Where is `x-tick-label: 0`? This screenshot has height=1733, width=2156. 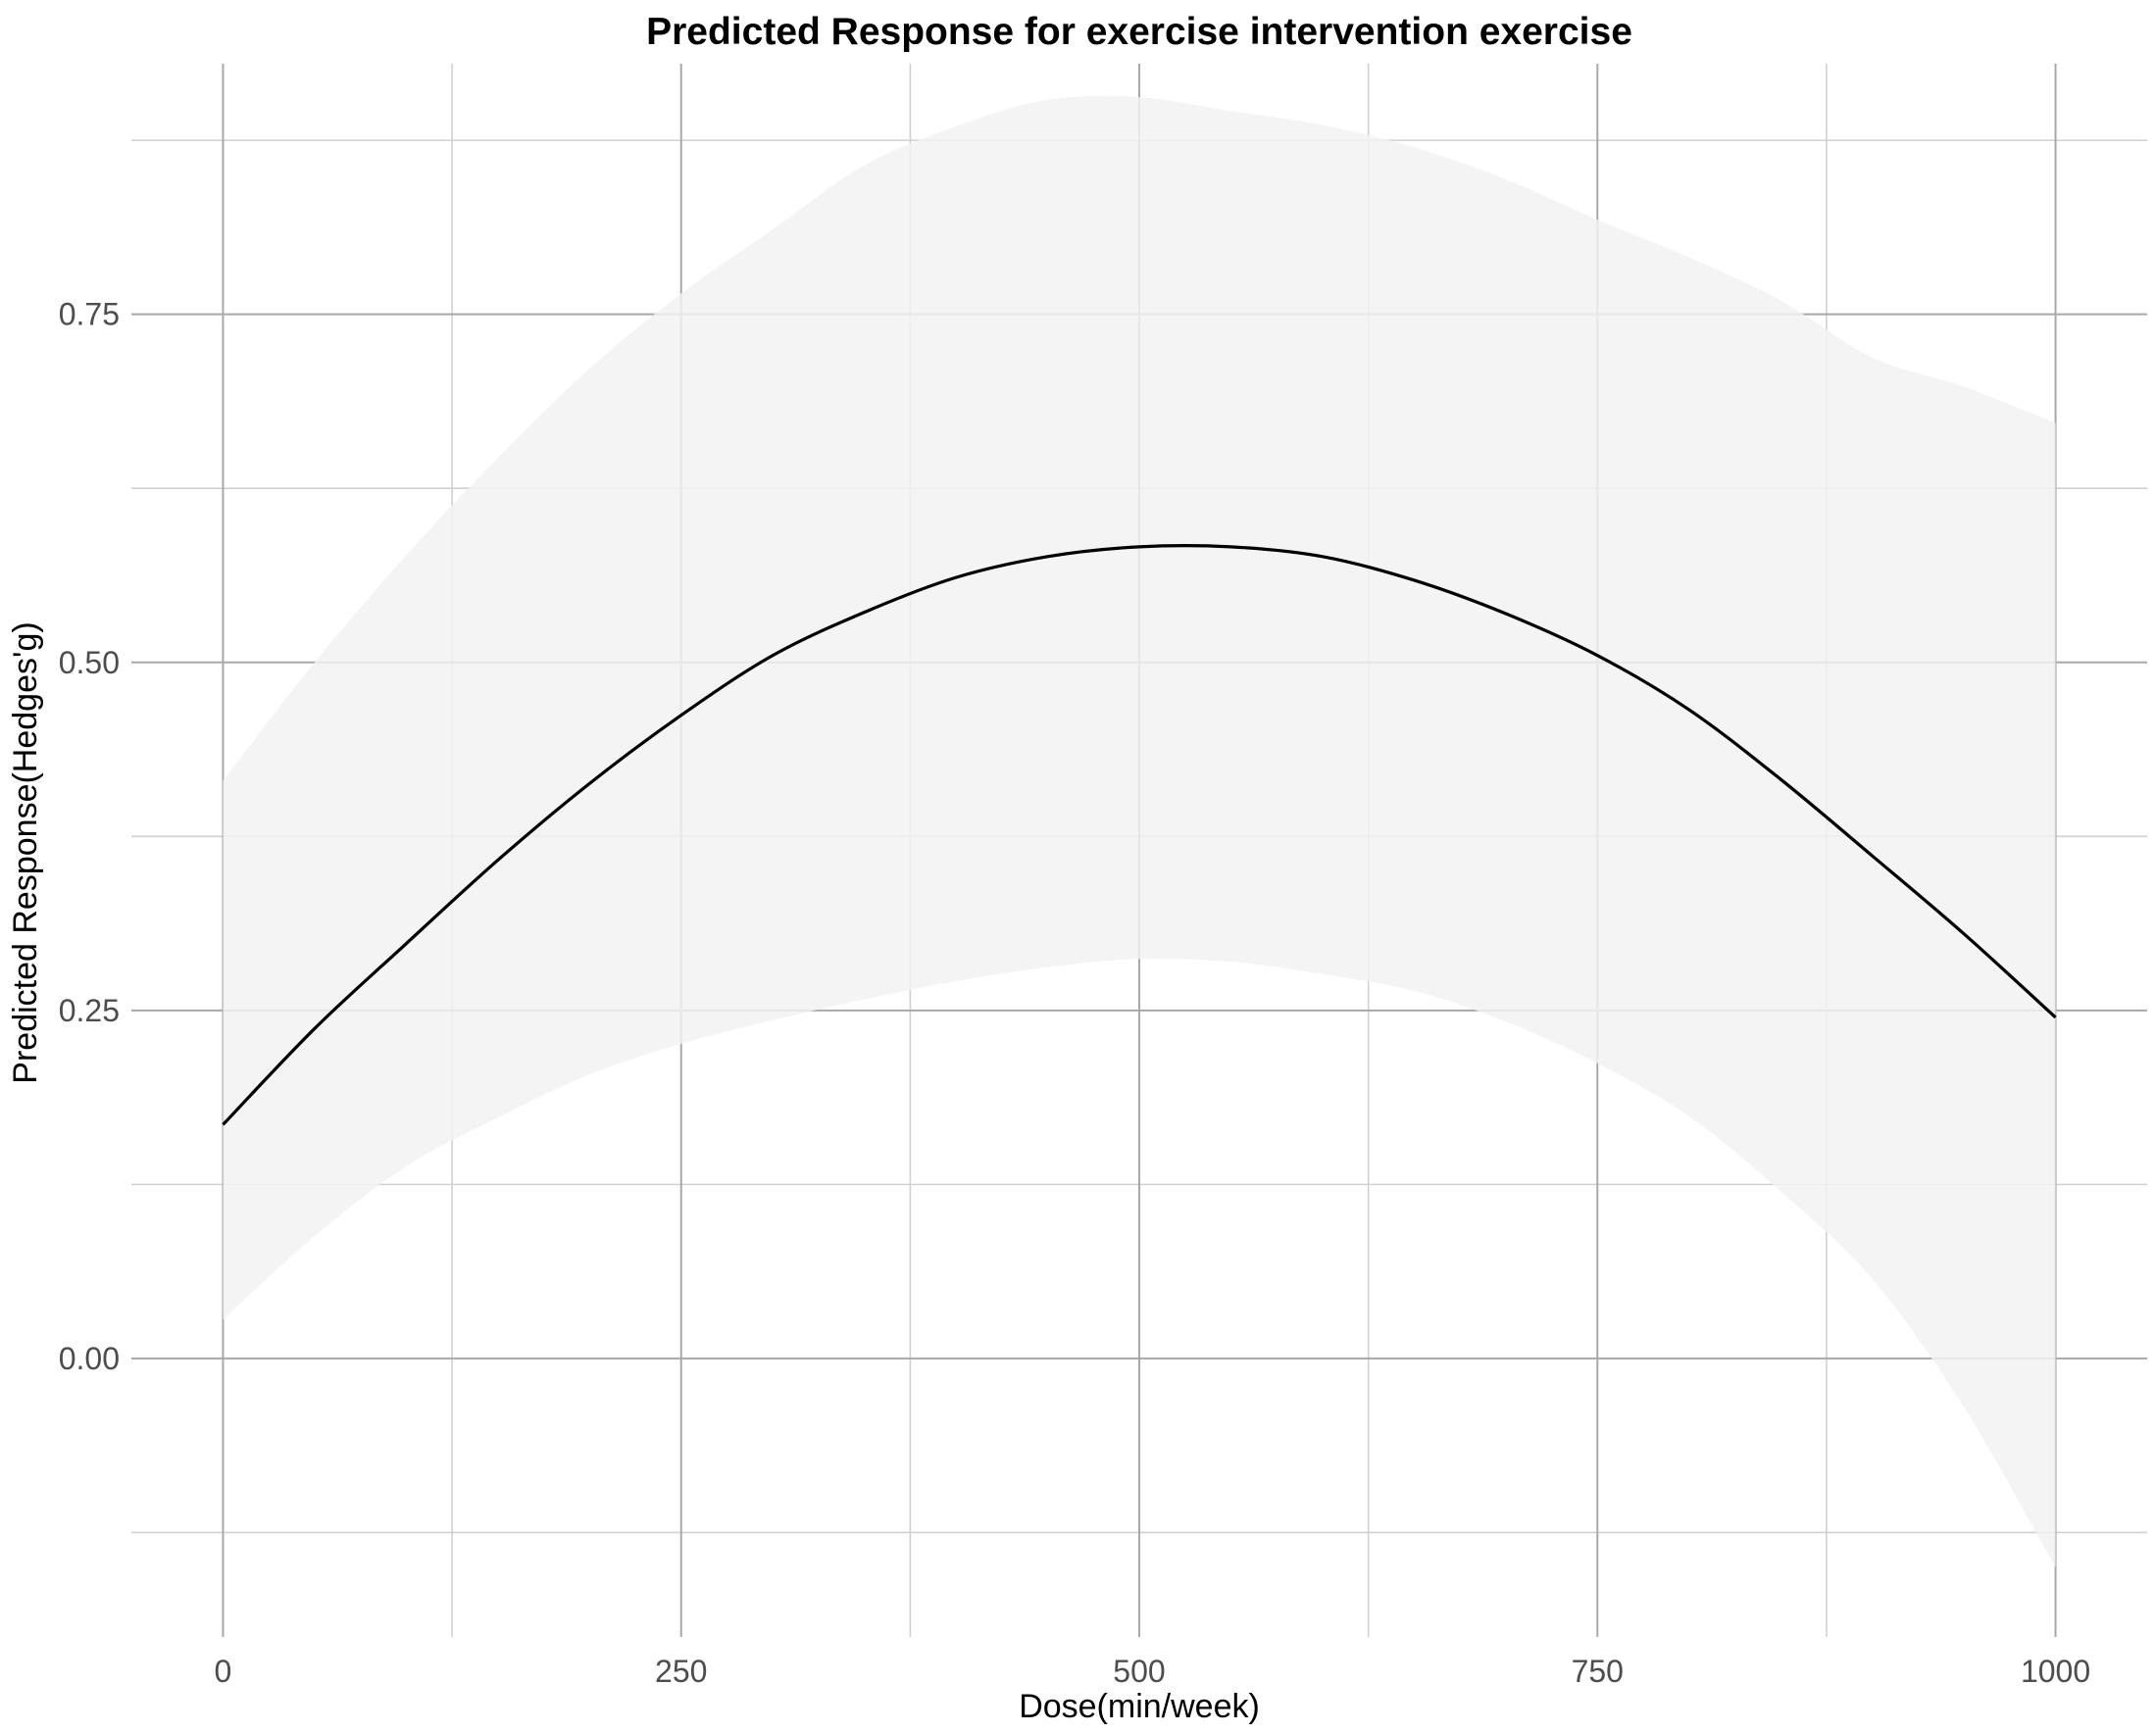 x-tick-label: 0 is located at coordinates (223, 1671).